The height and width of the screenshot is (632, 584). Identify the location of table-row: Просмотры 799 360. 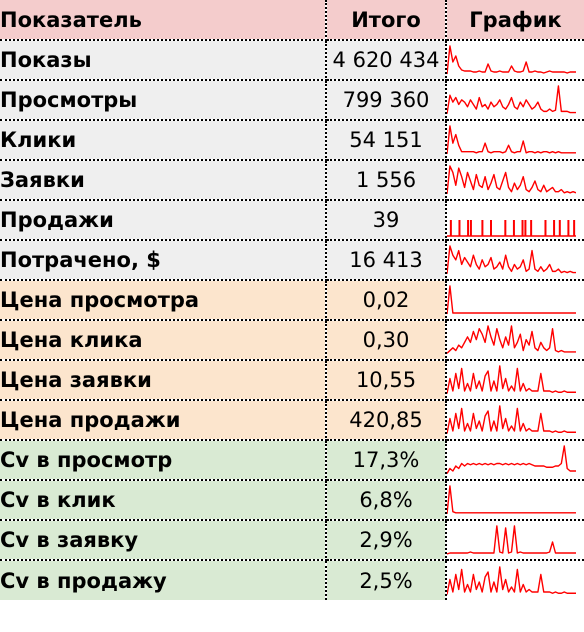
(292, 100).